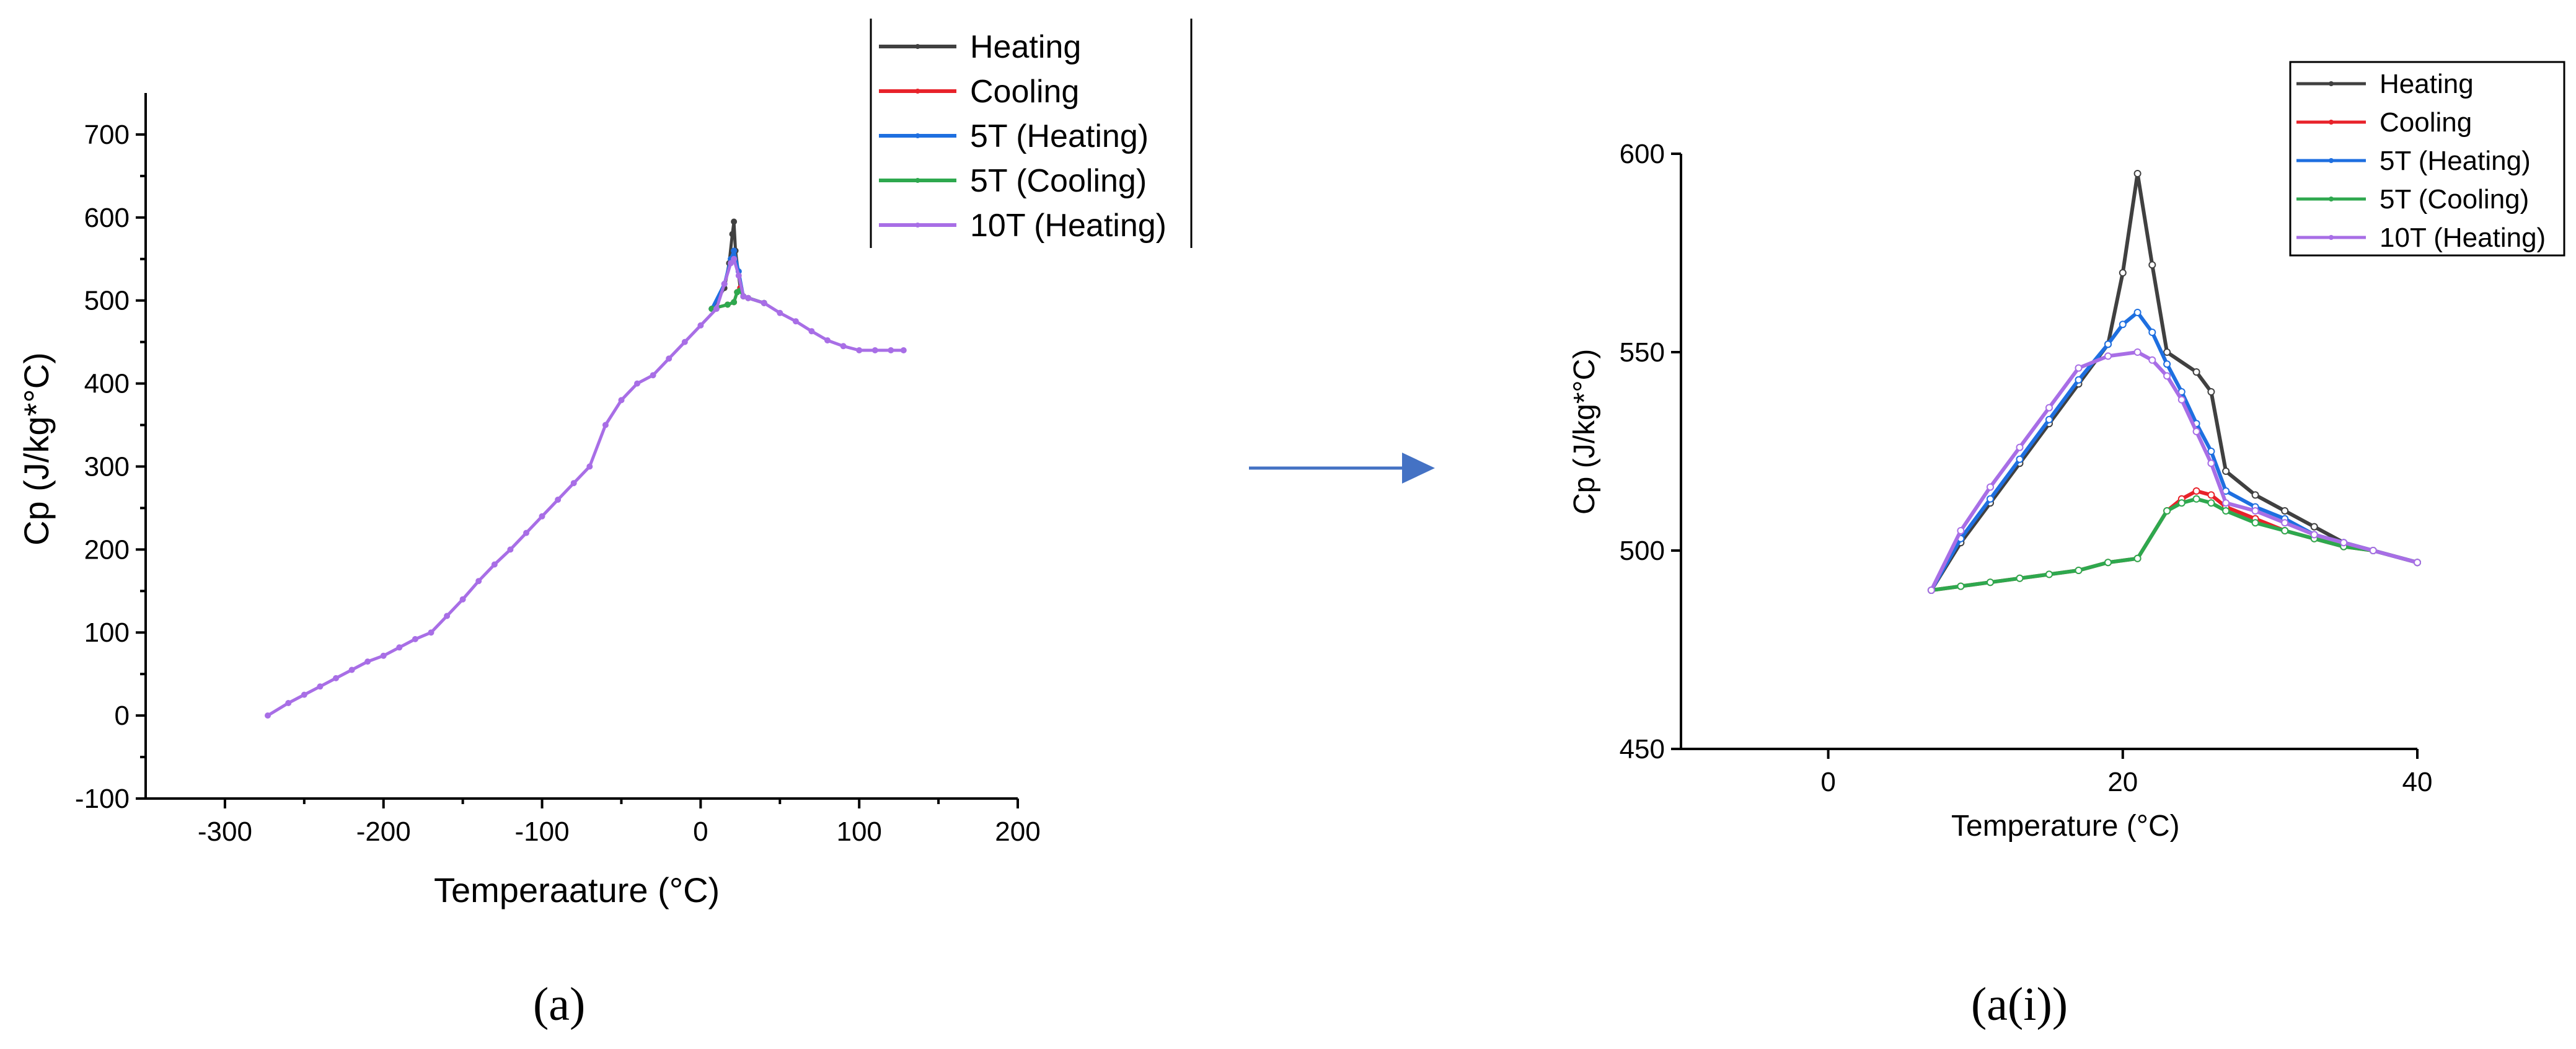 The width and height of the screenshot is (2576, 1049). What do you see at coordinates (383, 832) in the screenshot?
I see `x-tick-label: -200` at bounding box center [383, 832].